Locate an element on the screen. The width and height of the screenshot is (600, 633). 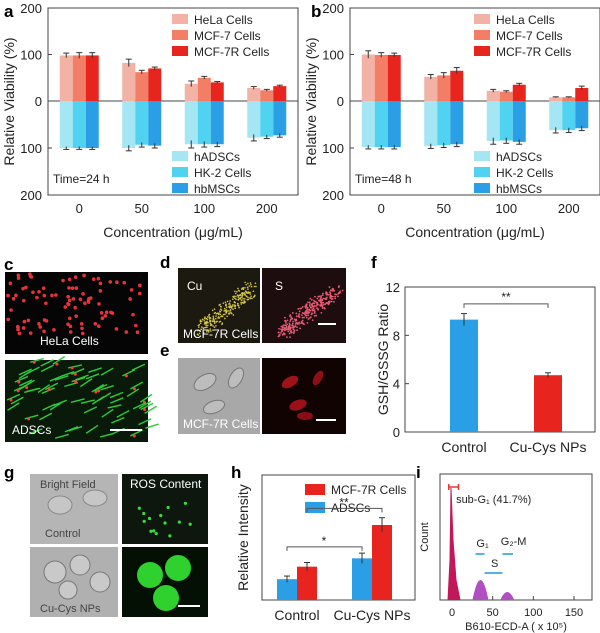
s-dots is located at coordinates (310, 312).